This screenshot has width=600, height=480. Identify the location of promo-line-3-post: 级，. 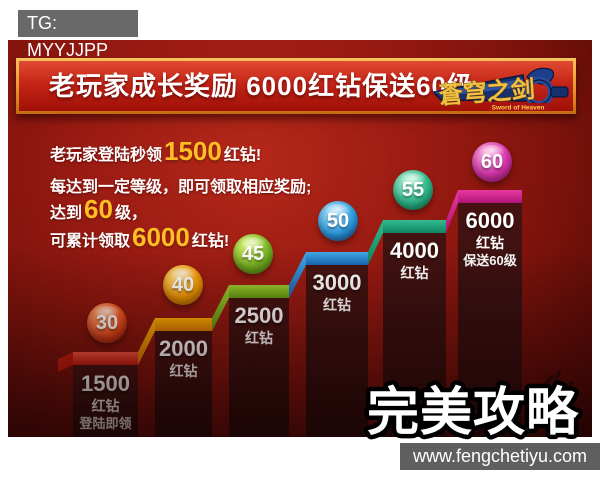
(130, 213).